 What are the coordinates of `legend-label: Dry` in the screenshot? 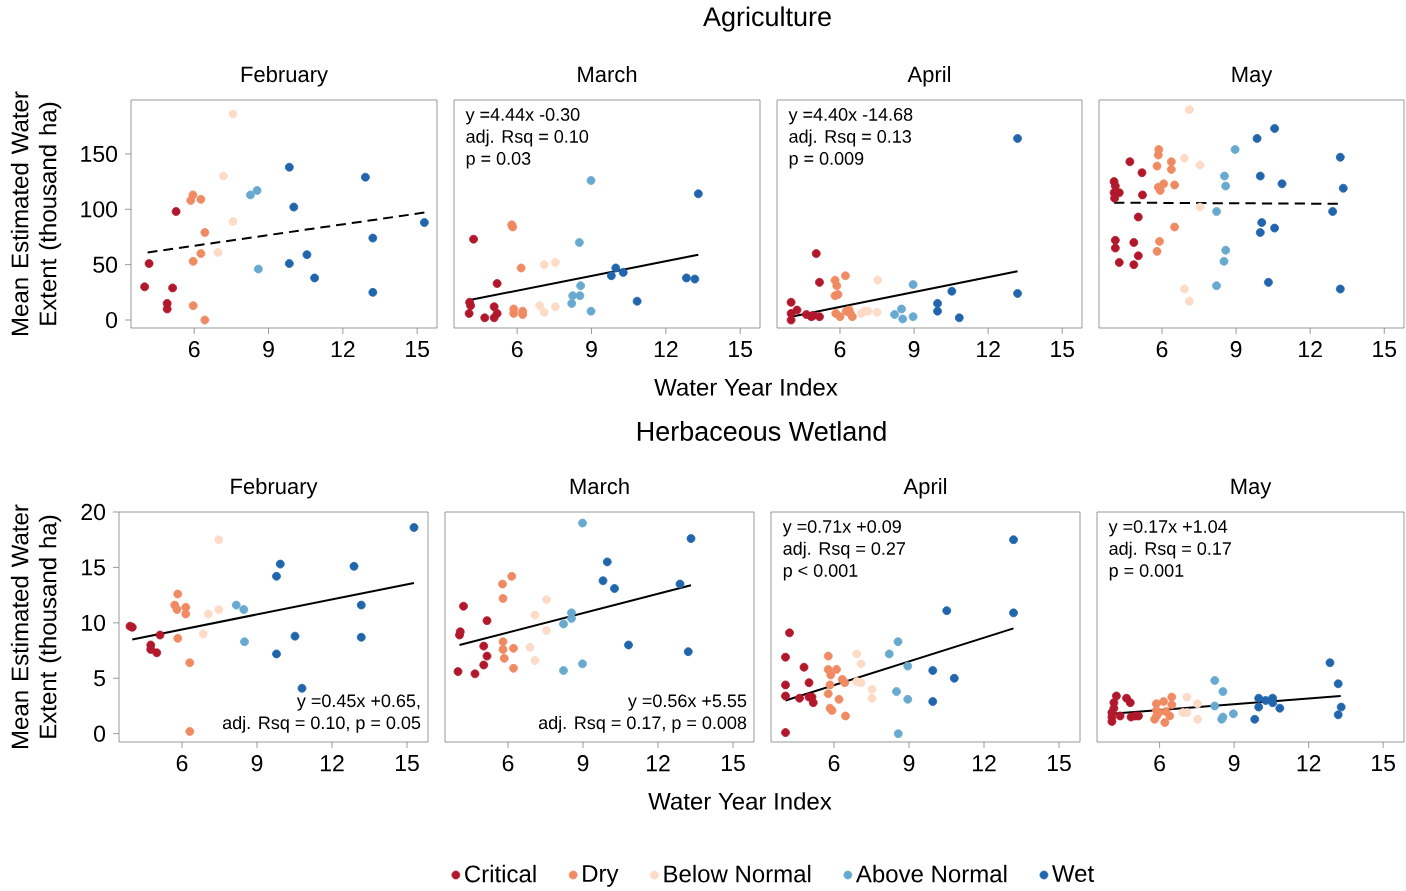 It's located at (601, 876).